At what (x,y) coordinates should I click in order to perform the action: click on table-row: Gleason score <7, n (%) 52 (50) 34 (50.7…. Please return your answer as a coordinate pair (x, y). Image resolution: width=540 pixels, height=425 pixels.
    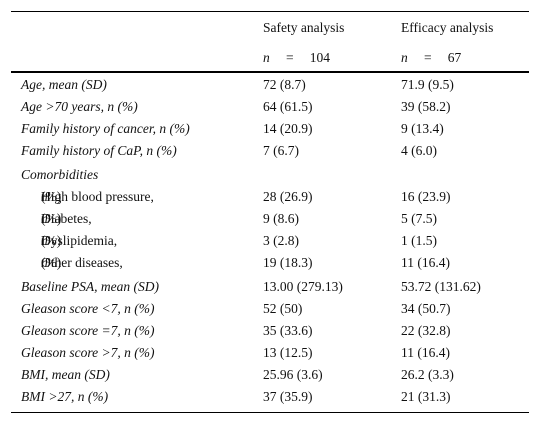
    Looking at the image, I should click on (270, 312).